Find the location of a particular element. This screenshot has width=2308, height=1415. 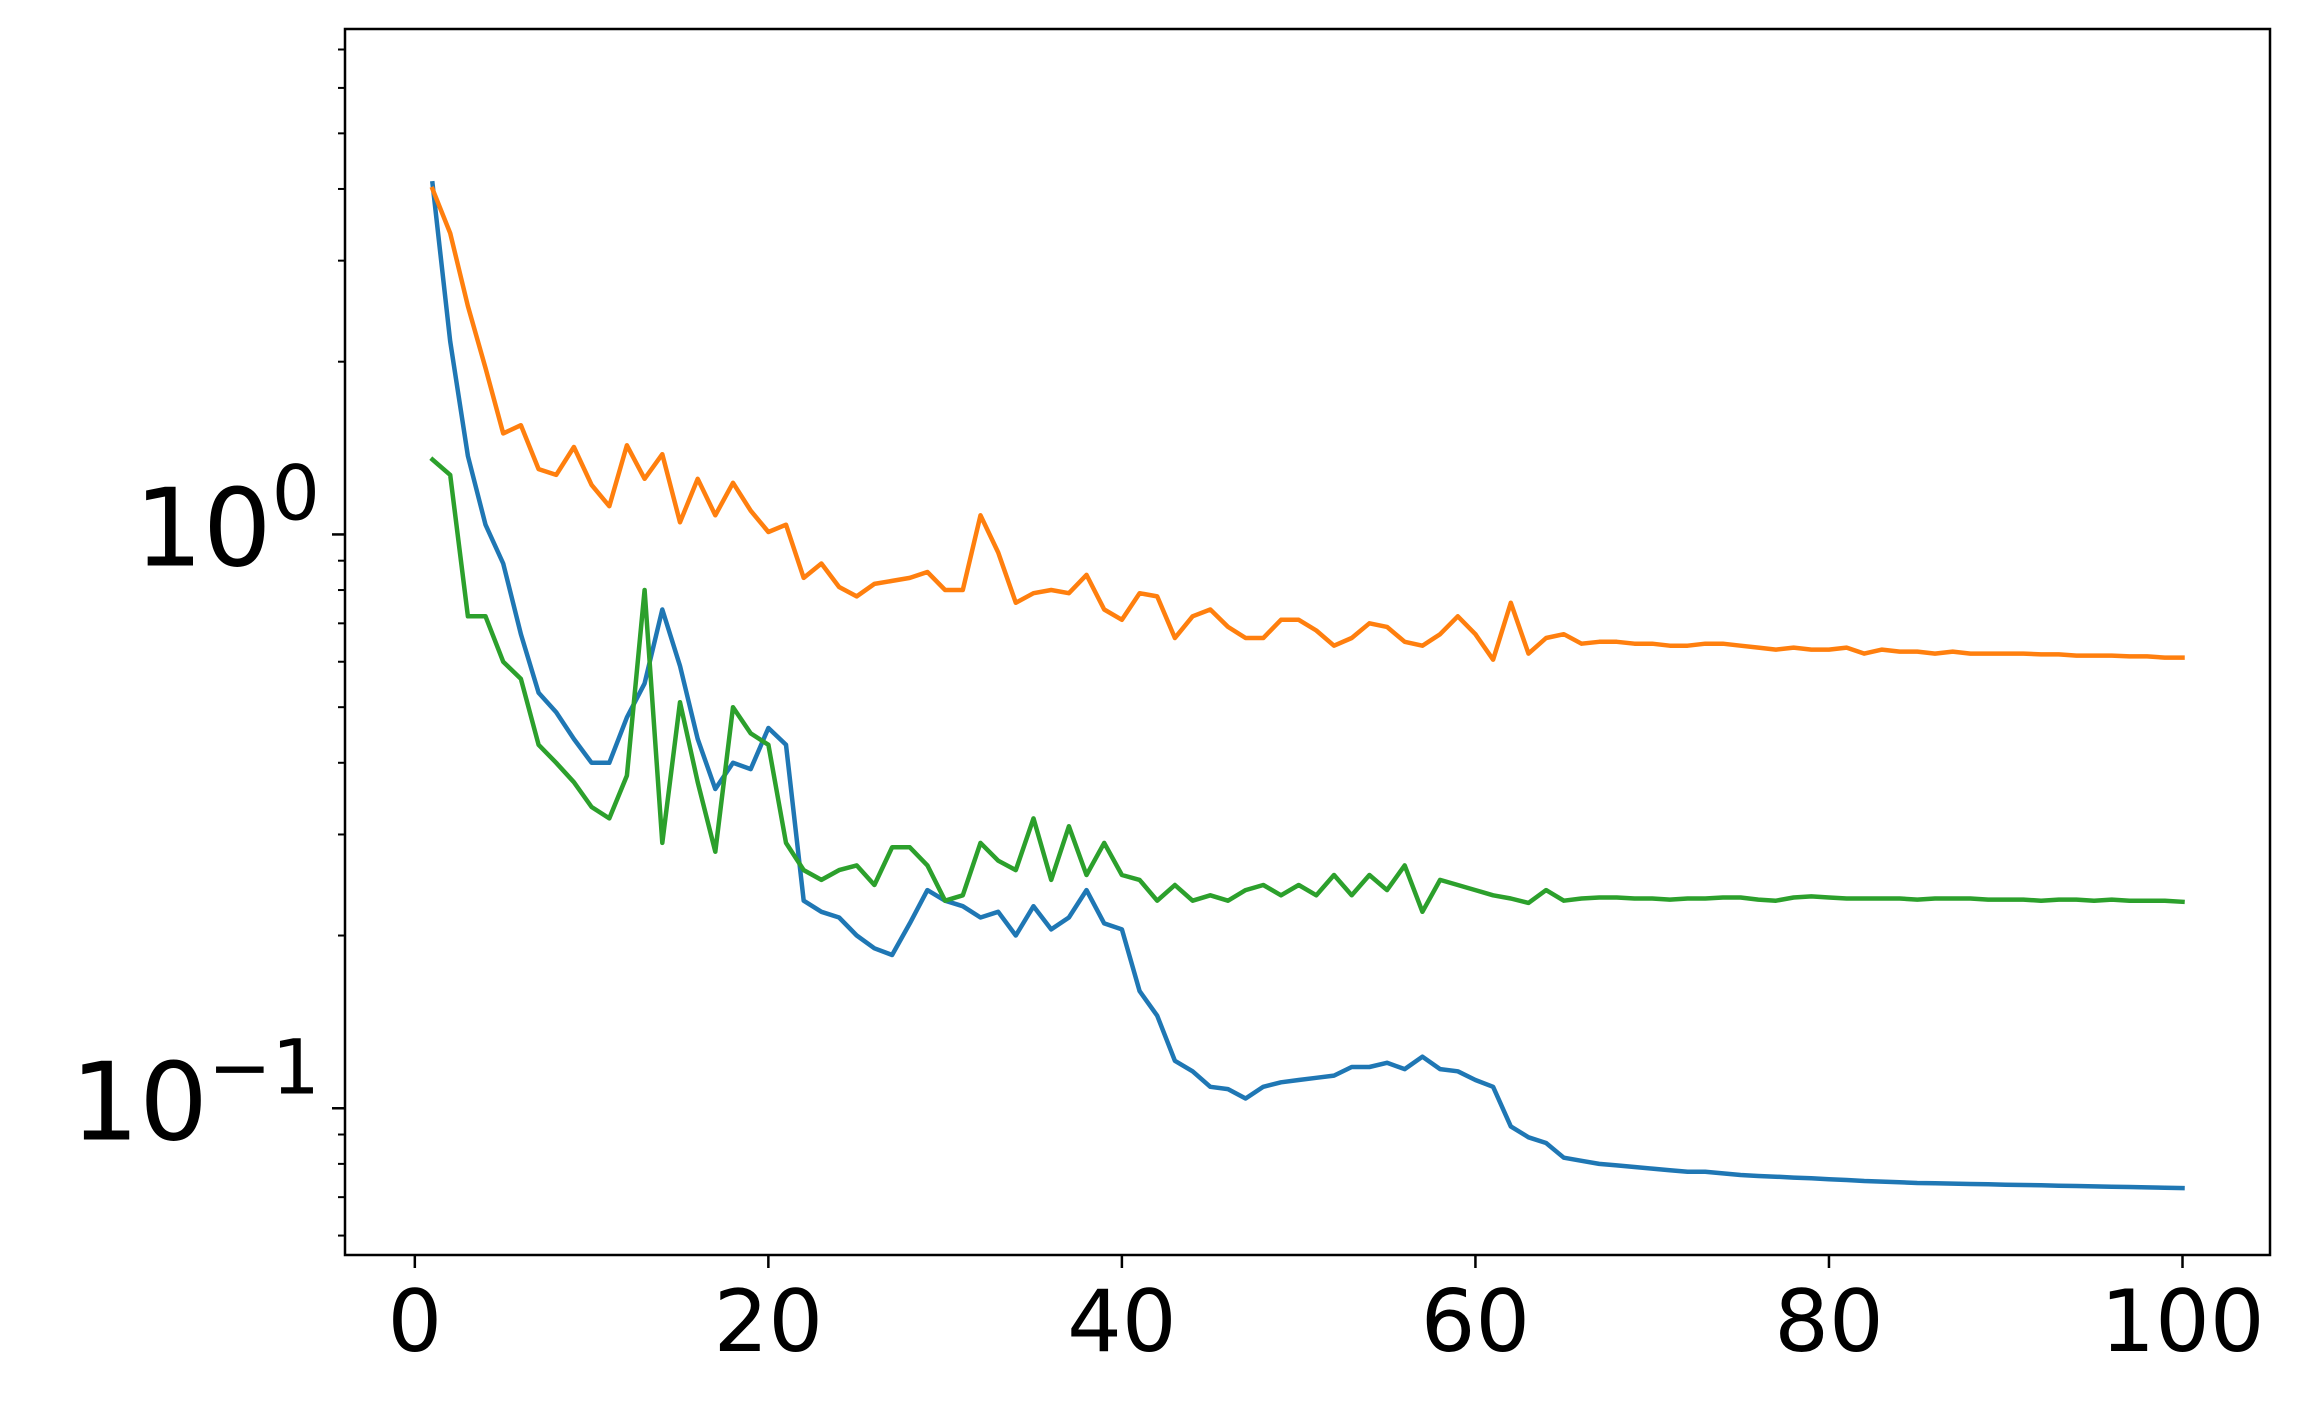

x-tick-label: 0 is located at coordinates (414, 1322).